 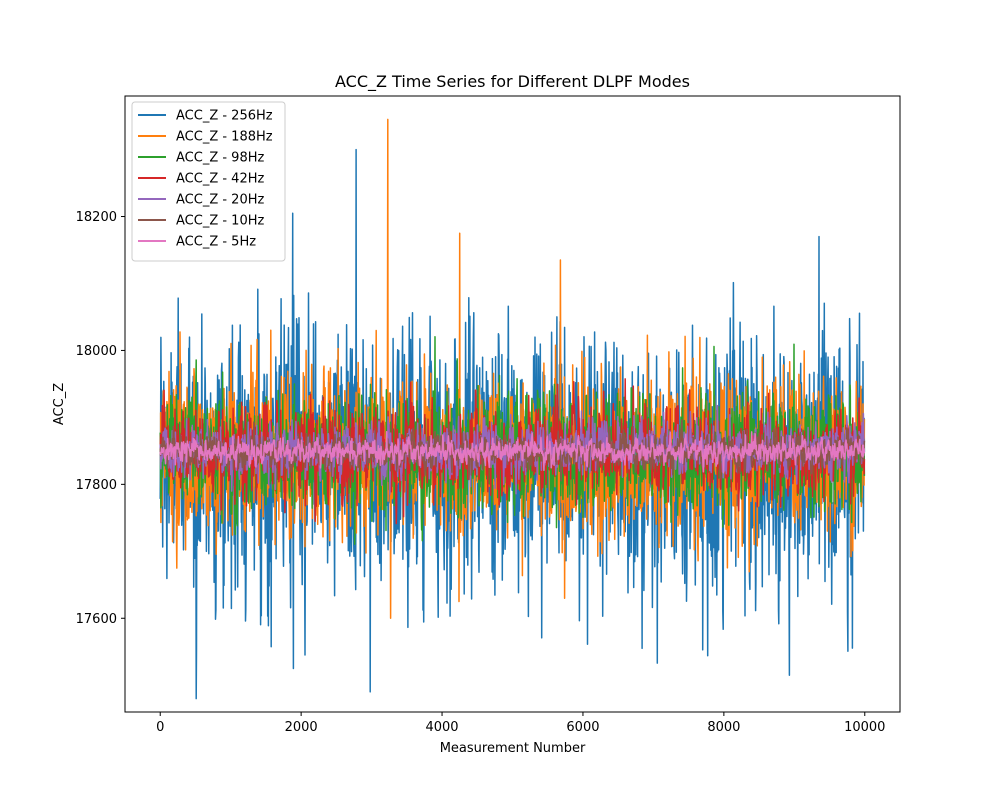 What do you see at coordinates (100, 418) in the screenshot?
I see `y-axis: 17600 17800 18000 18200` at bounding box center [100, 418].